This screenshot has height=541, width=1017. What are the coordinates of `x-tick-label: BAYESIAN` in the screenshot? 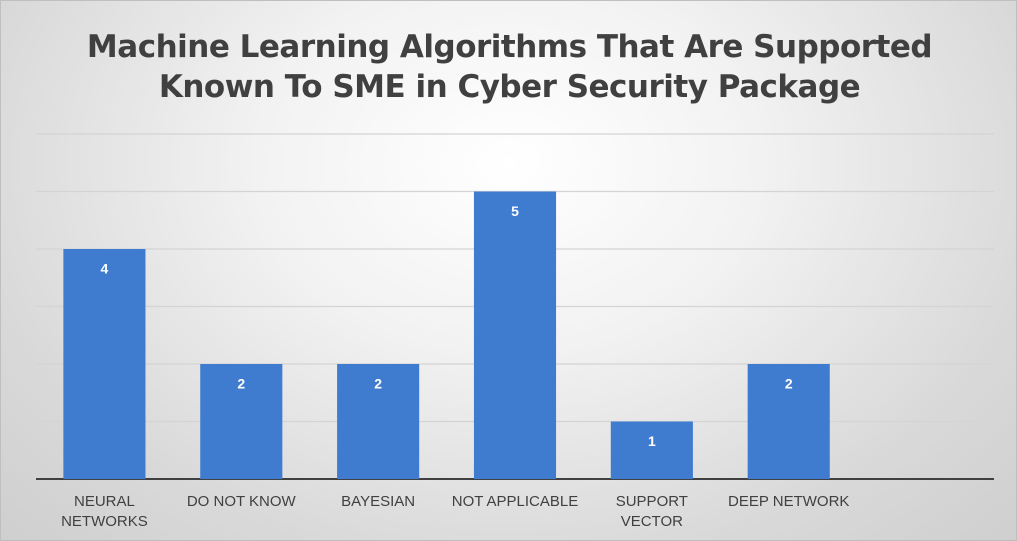 It's located at (378, 501).